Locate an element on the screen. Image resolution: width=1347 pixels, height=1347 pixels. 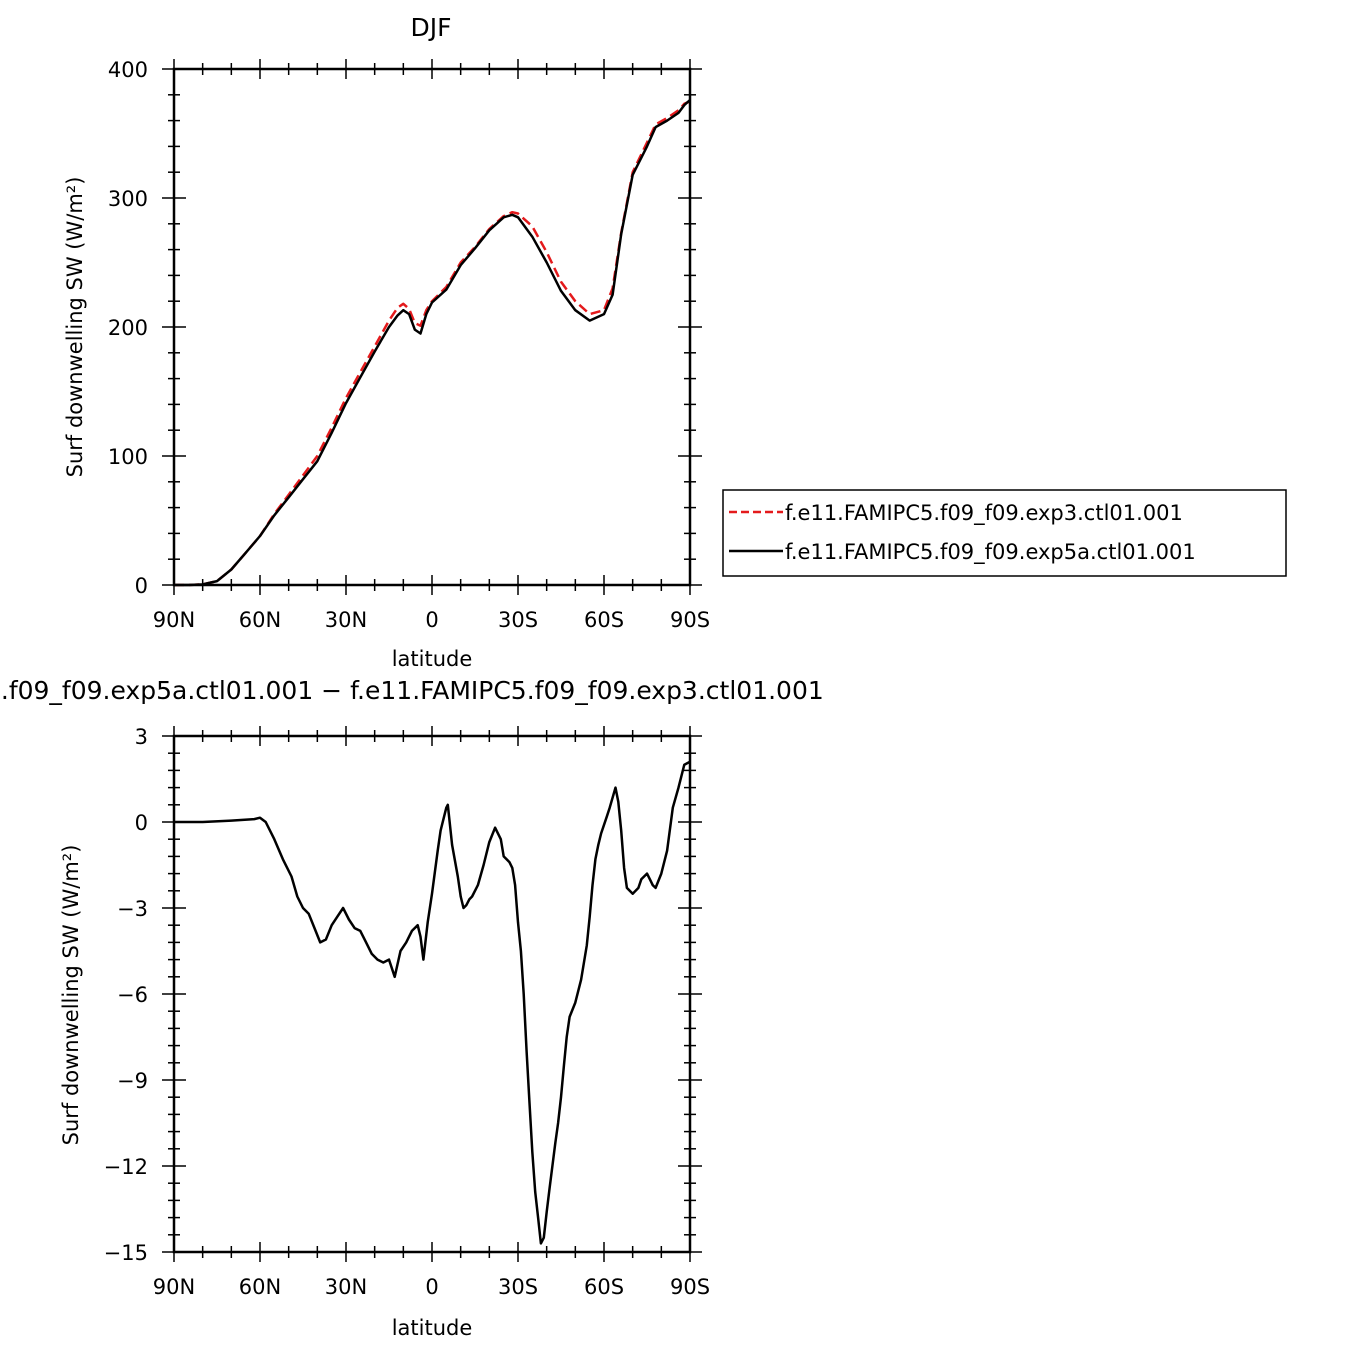
top-chart-xtick-label: 30N is located at coordinates (346, 620).